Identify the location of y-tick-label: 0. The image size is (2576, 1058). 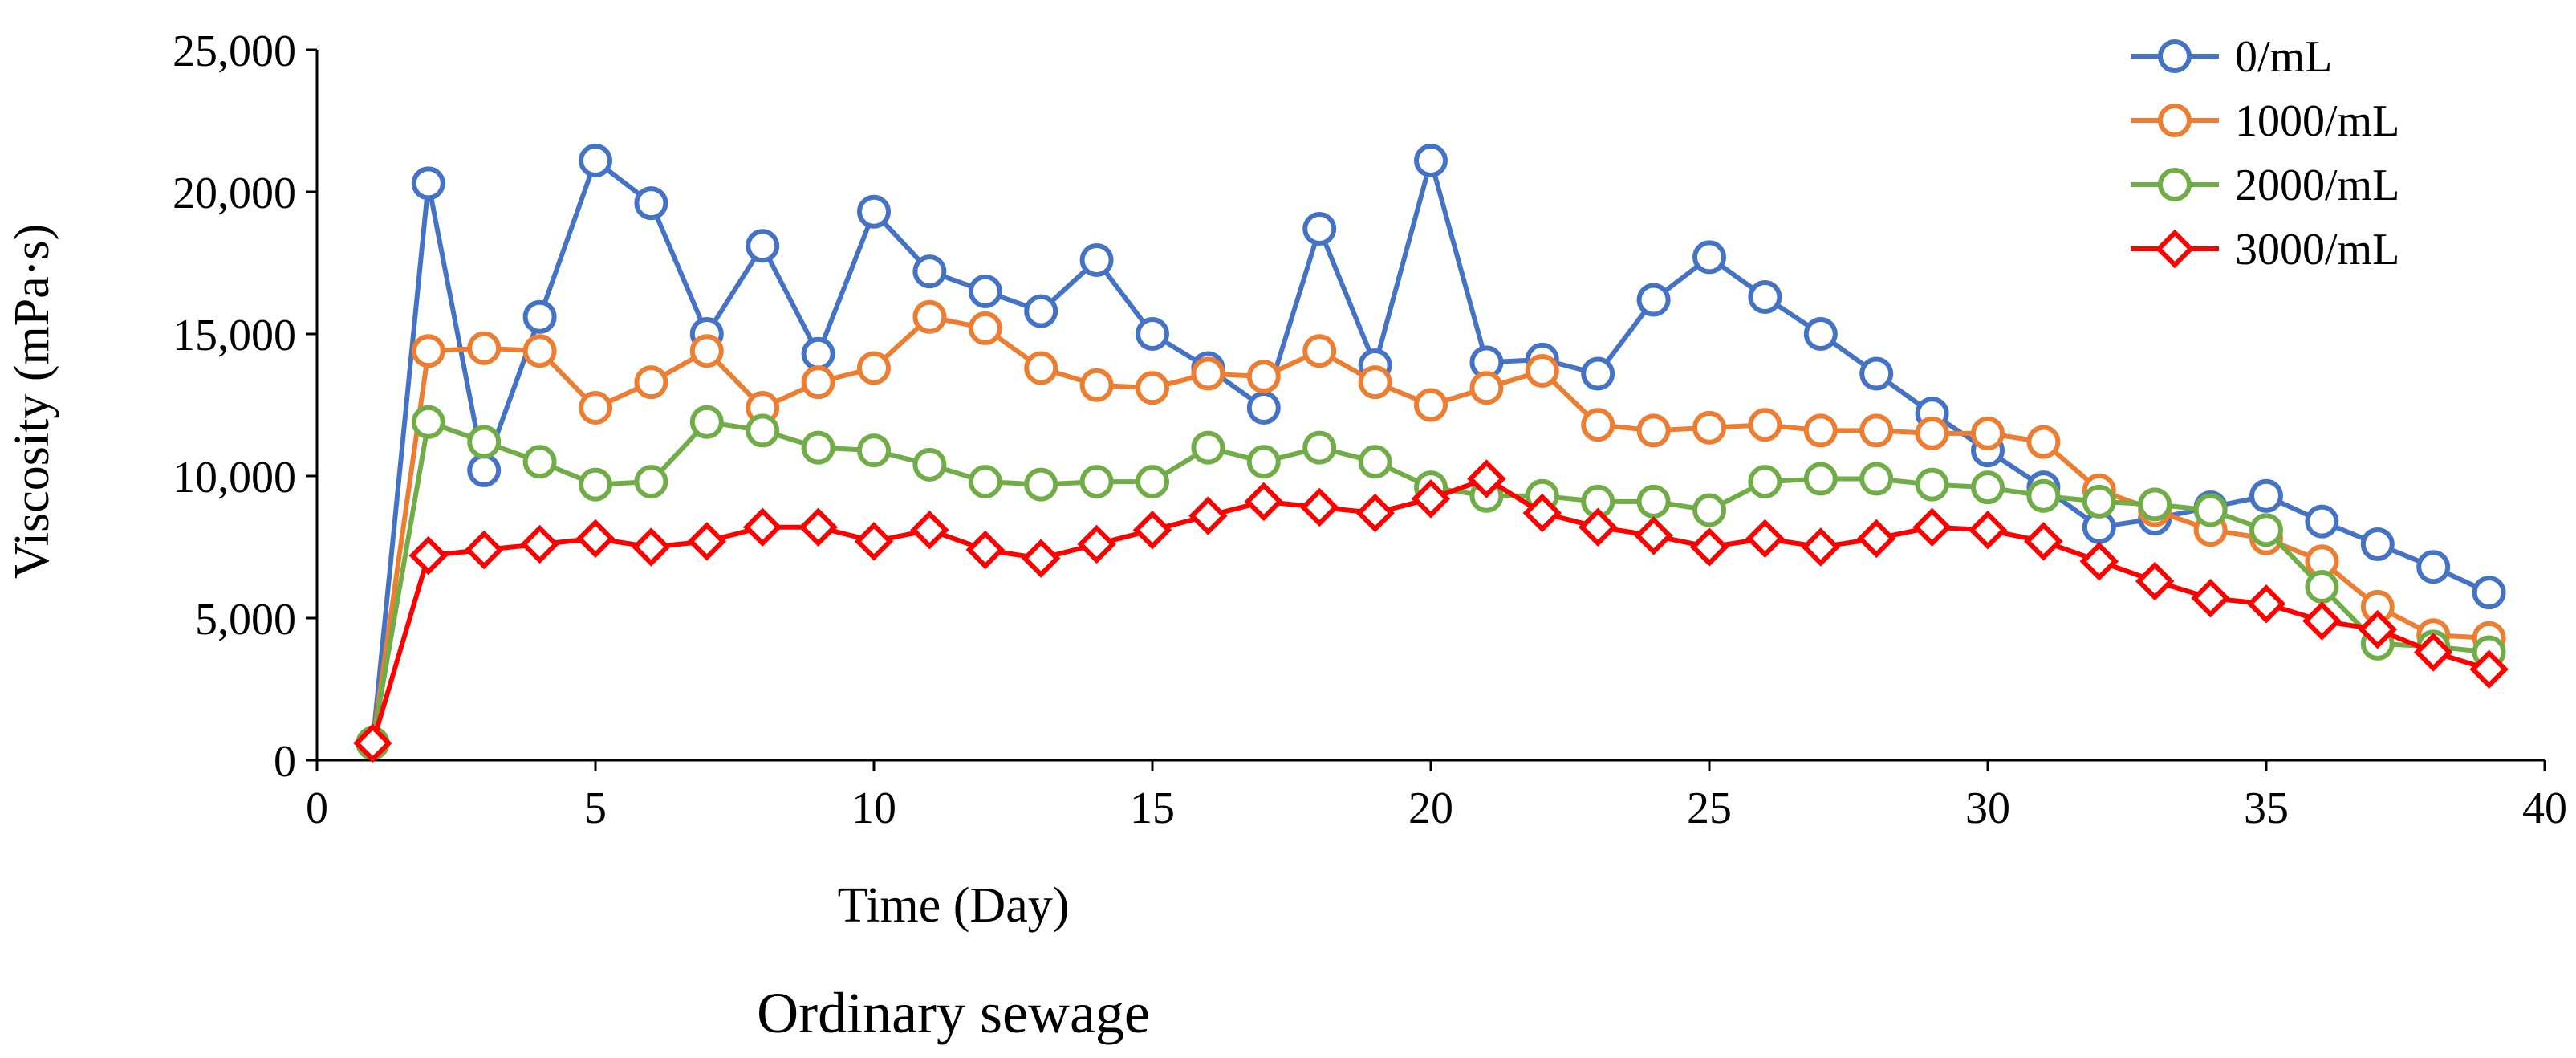
(285, 762).